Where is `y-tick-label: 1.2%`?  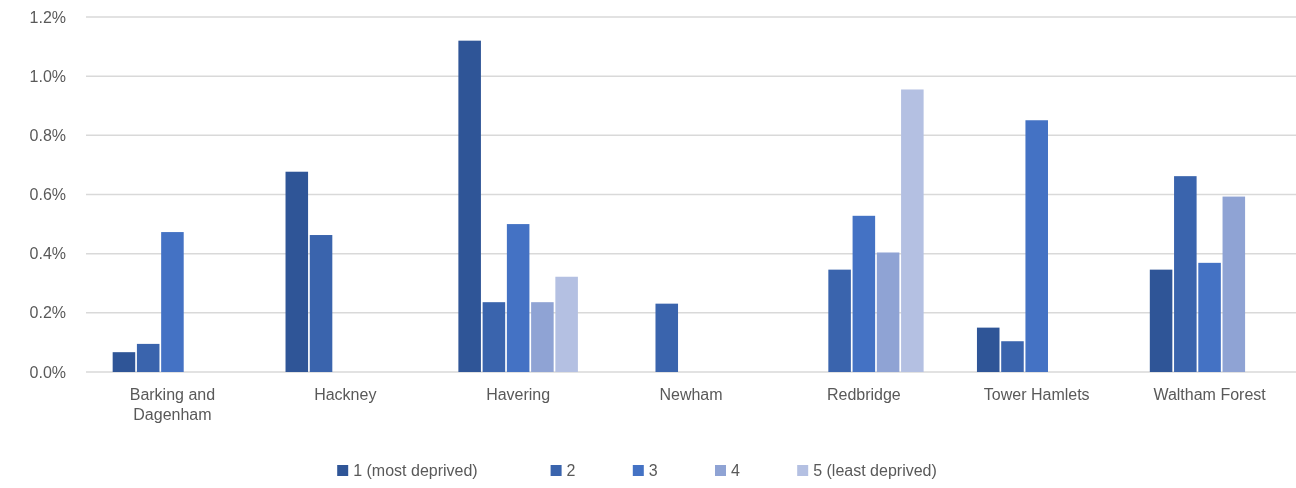
y-tick-label: 1.2% is located at coordinates (47, 17).